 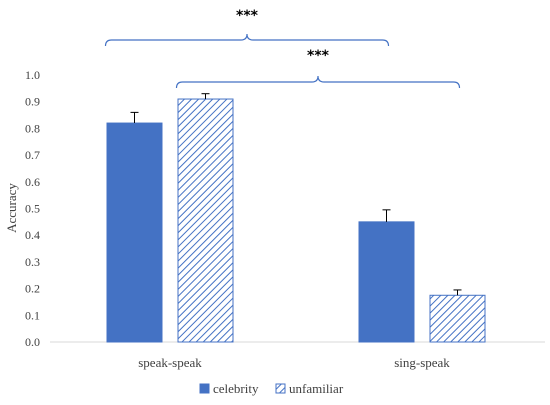 What do you see at coordinates (32, 182) in the screenshot?
I see `y-tick-label: 0.6` at bounding box center [32, 182].